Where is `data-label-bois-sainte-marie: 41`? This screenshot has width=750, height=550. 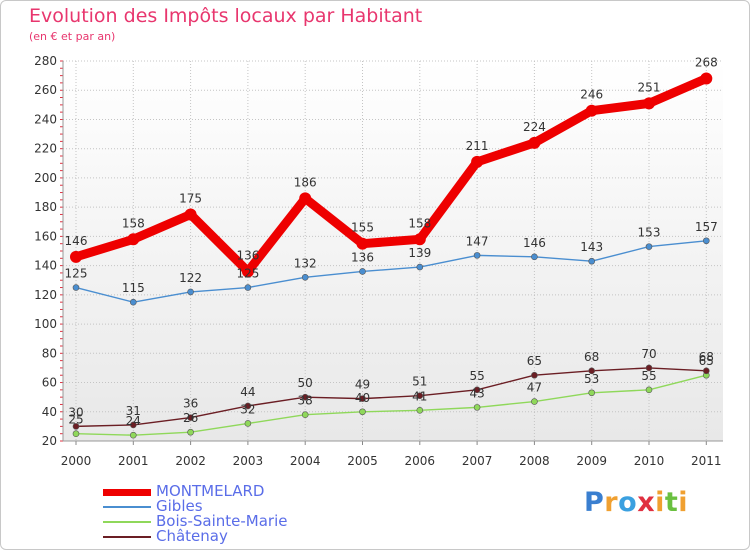
data-label-bois-sainte-marie: 41 is located at coordinates (419, 396).